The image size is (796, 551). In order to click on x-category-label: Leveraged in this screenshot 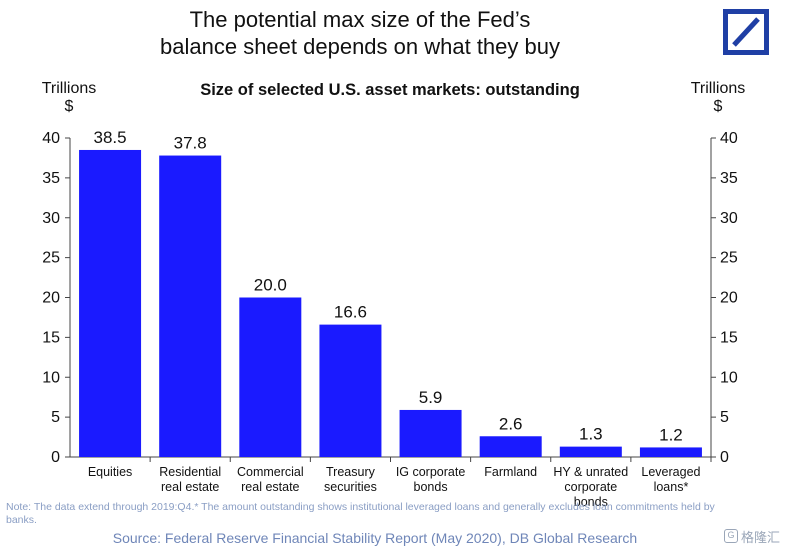, I will do `click(670, 472)`.